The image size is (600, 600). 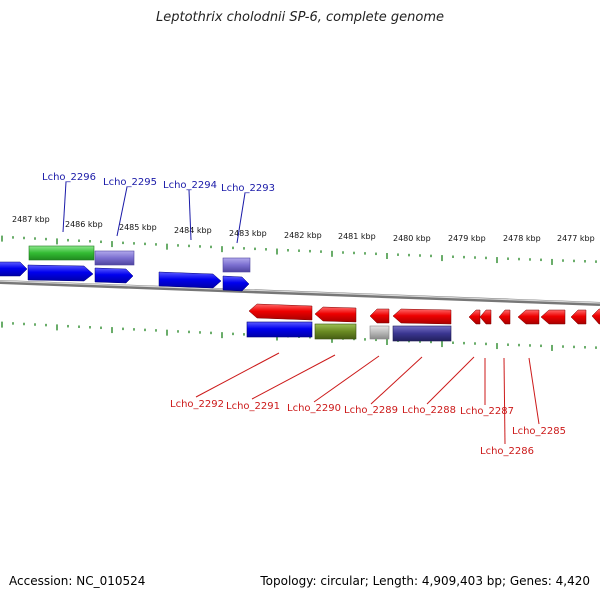 What do you see at coordinates (412, 238) in the screenshot?
I see `kbp-label: 2480 kbp` at bounding box center [412, 238].